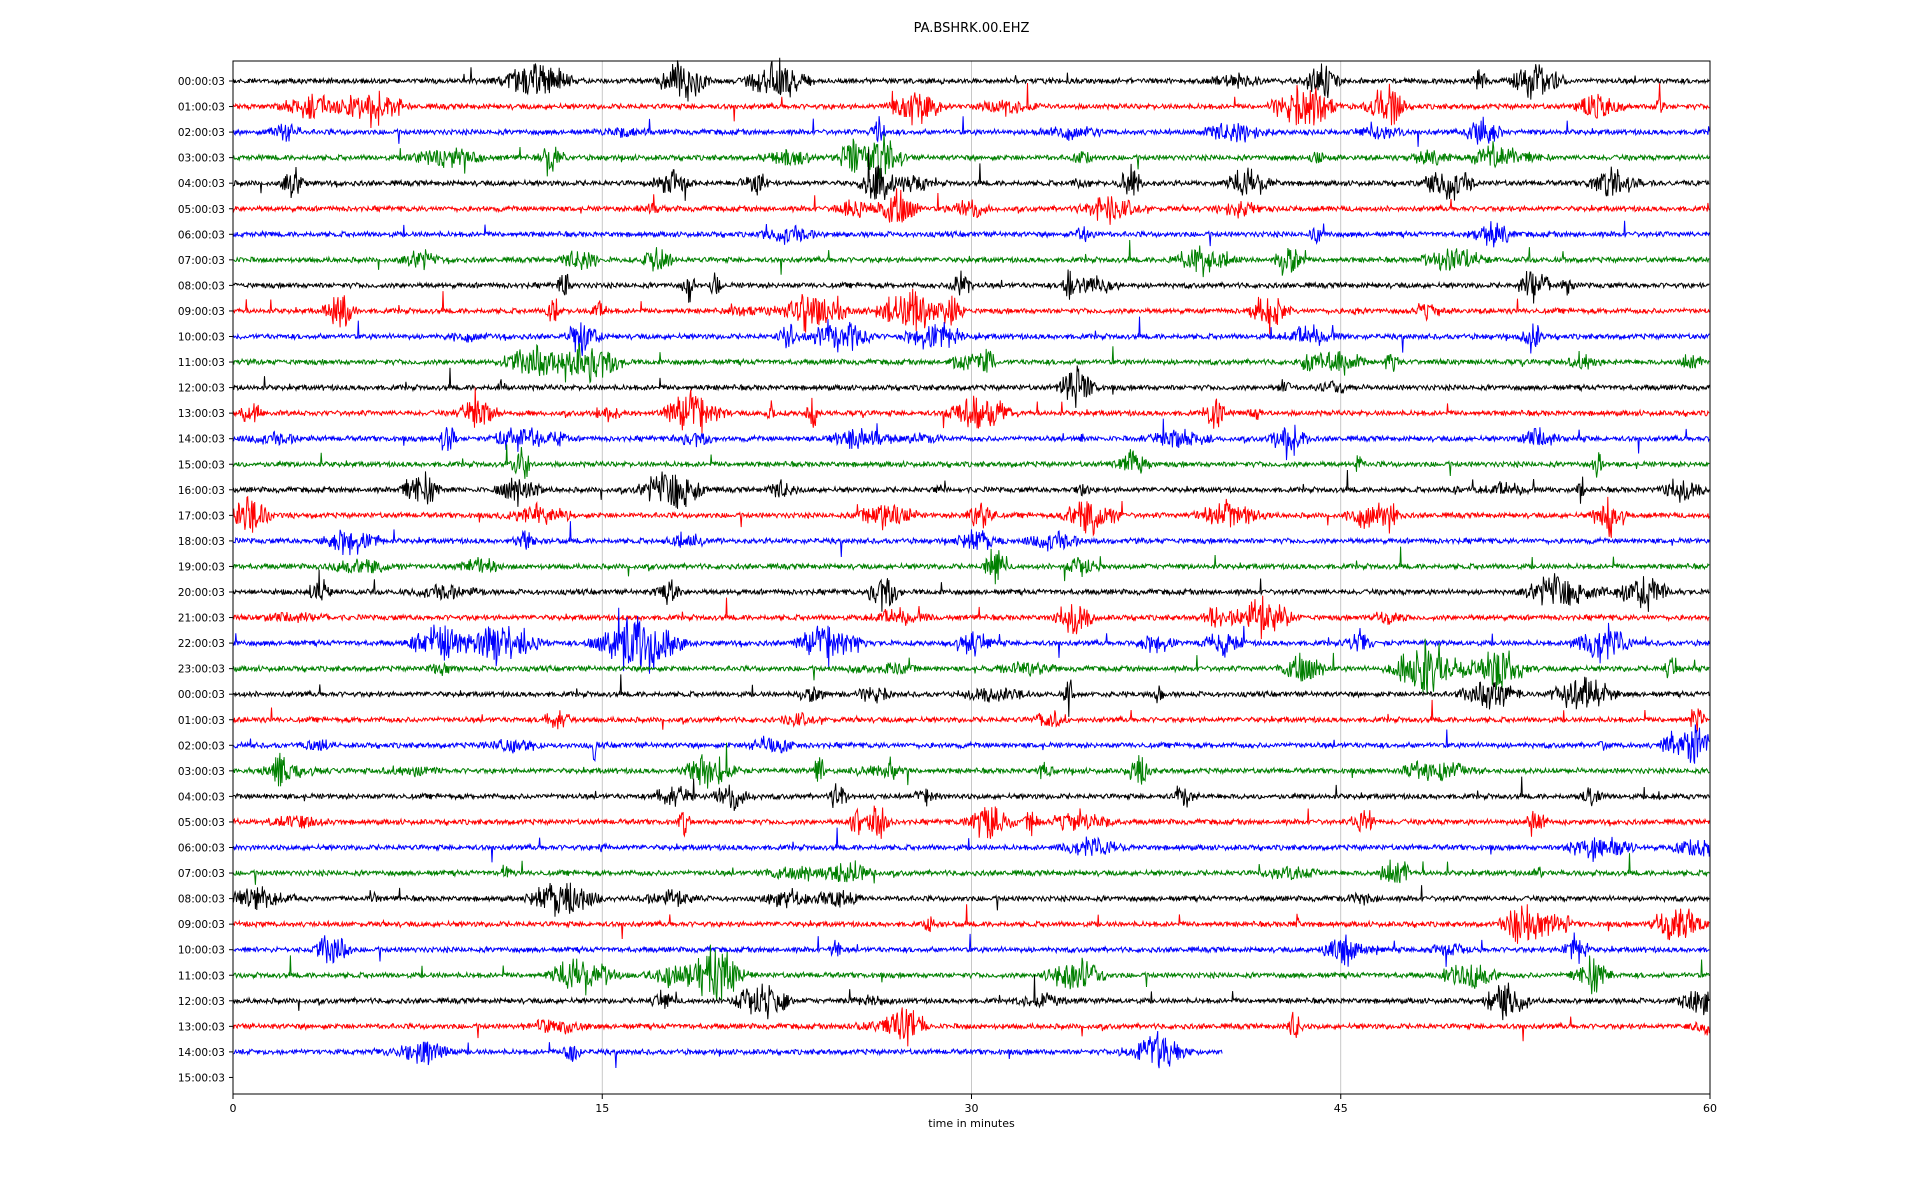  What do you see at coordinates (201, 516) in the screenshot?
I see `row-label: 17:00:03` at bounding box center [201, 516].